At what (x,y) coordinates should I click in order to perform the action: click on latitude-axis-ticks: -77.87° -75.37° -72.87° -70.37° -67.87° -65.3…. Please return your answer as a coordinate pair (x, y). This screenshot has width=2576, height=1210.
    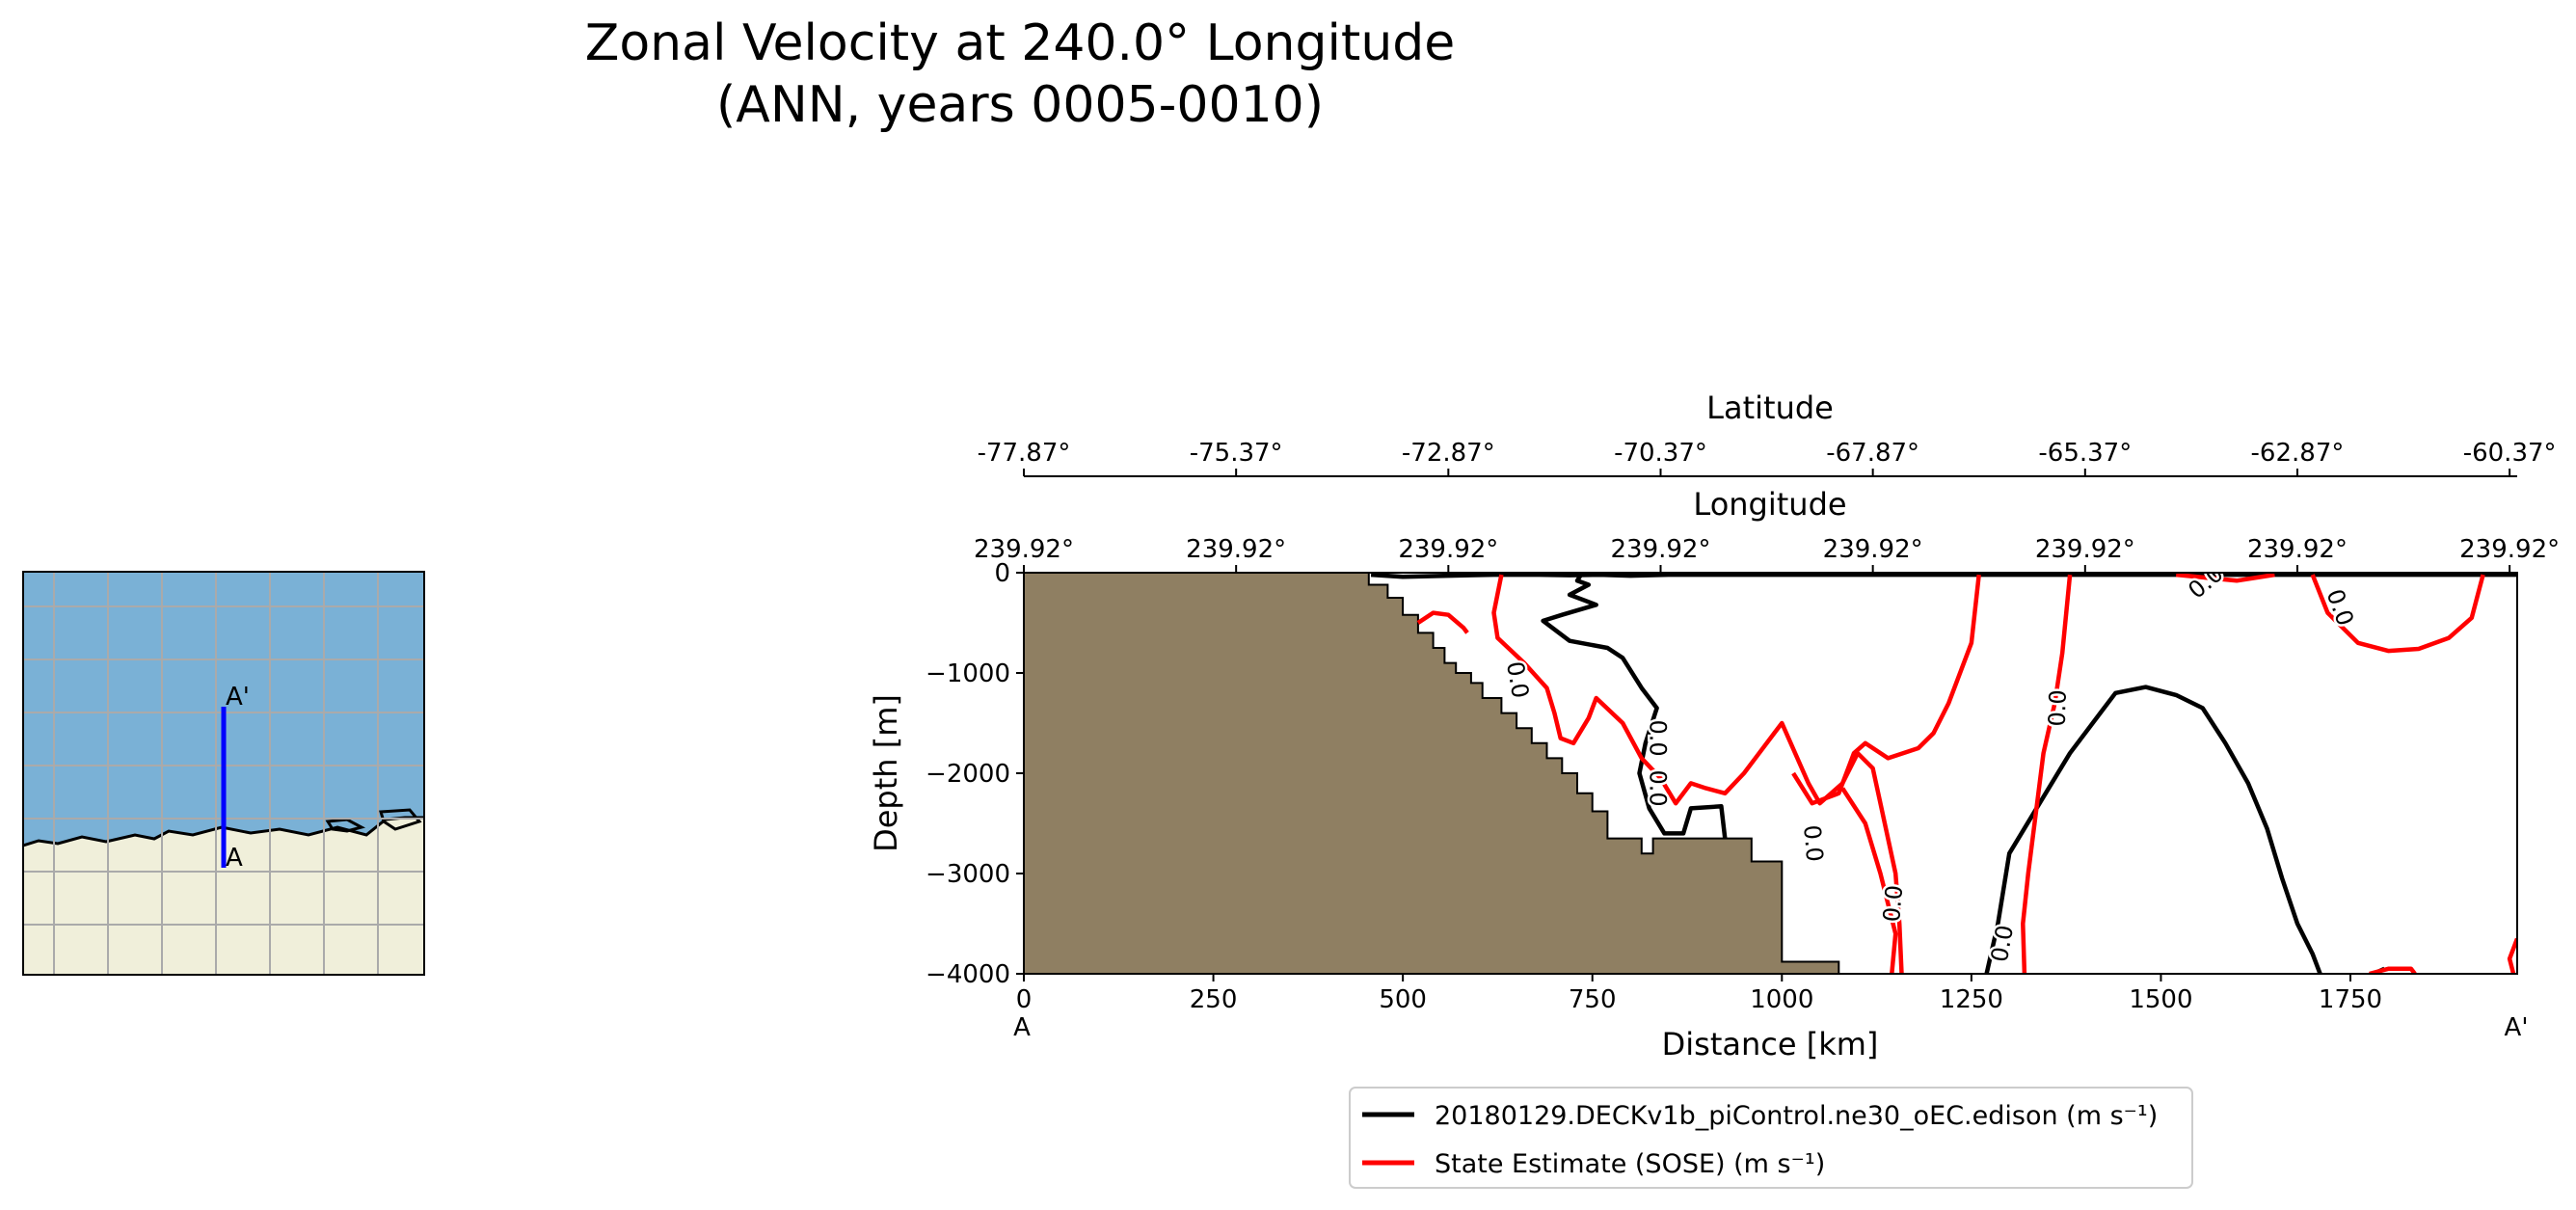
    Looking at the image, I should click on (1768, 457).